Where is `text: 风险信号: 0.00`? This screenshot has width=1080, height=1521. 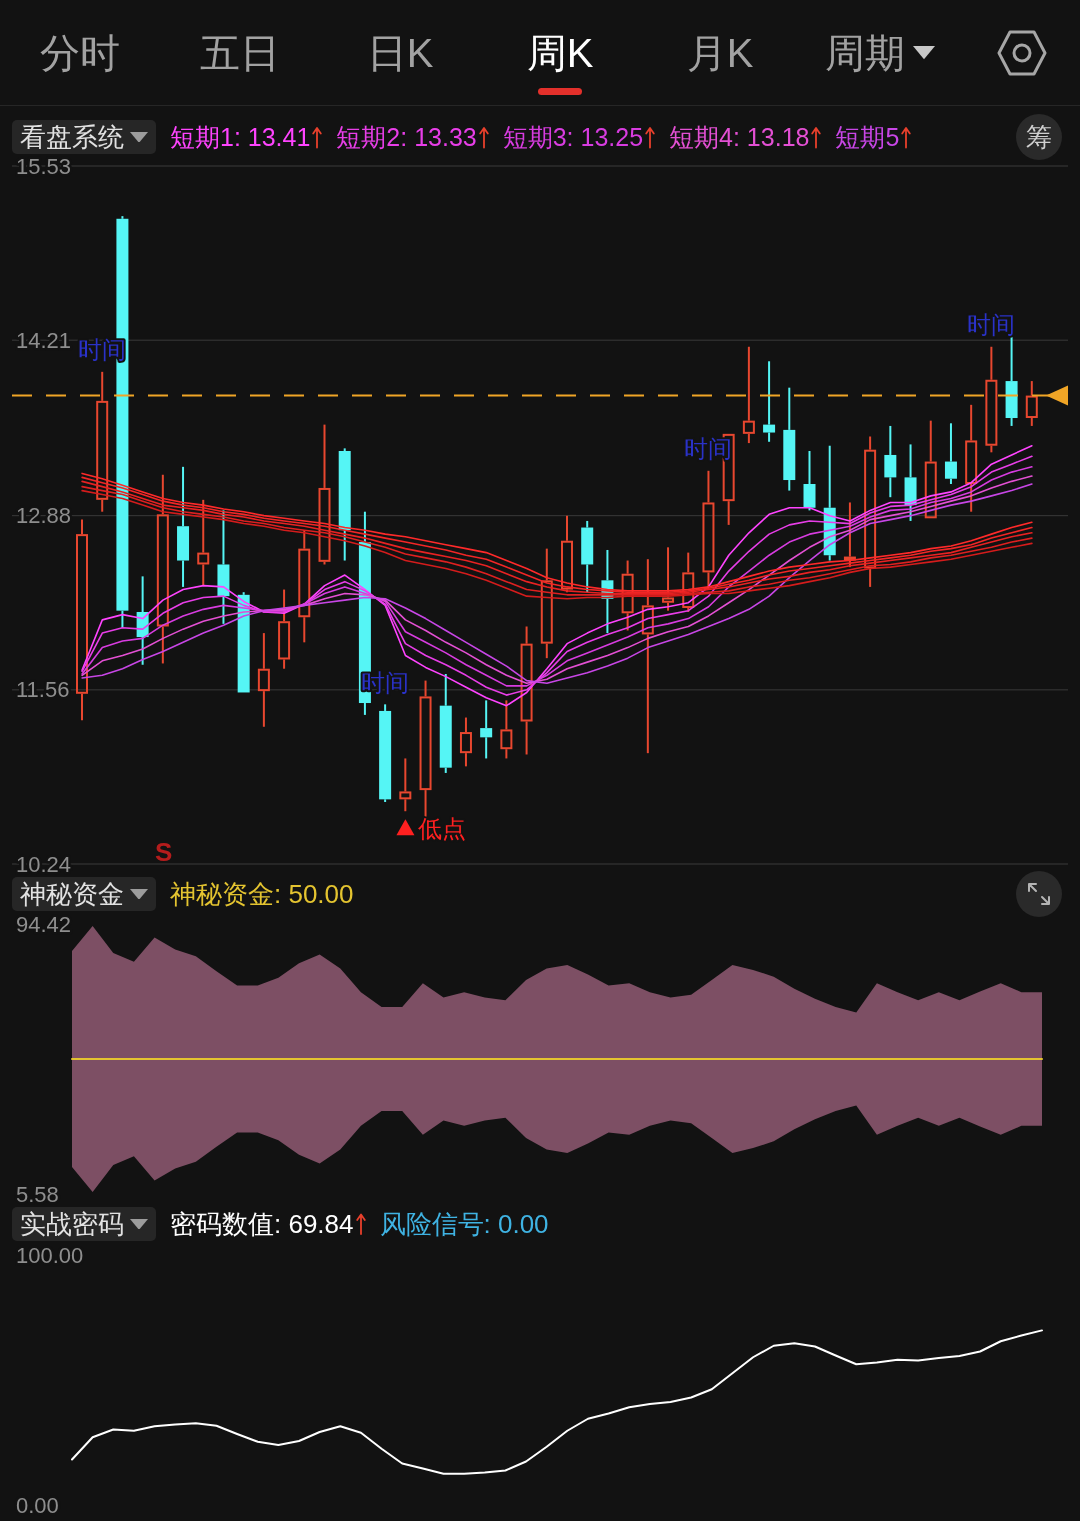 text: 风险信号: 0.00 is located at coordinates (464, 1224).